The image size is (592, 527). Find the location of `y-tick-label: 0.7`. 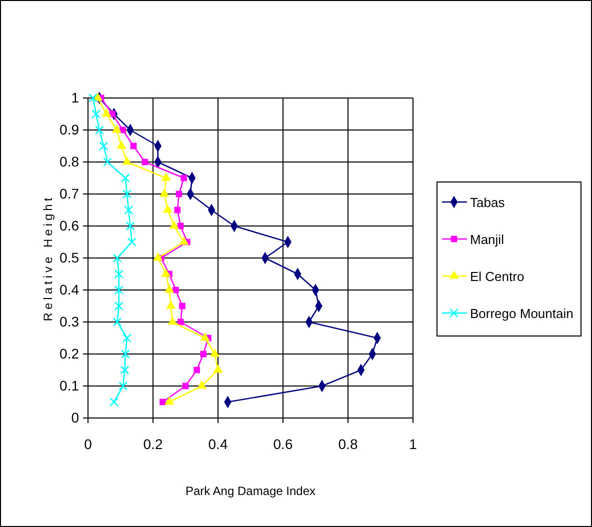

y-tick-label: 0.7 is located at coordinates (70, 193).